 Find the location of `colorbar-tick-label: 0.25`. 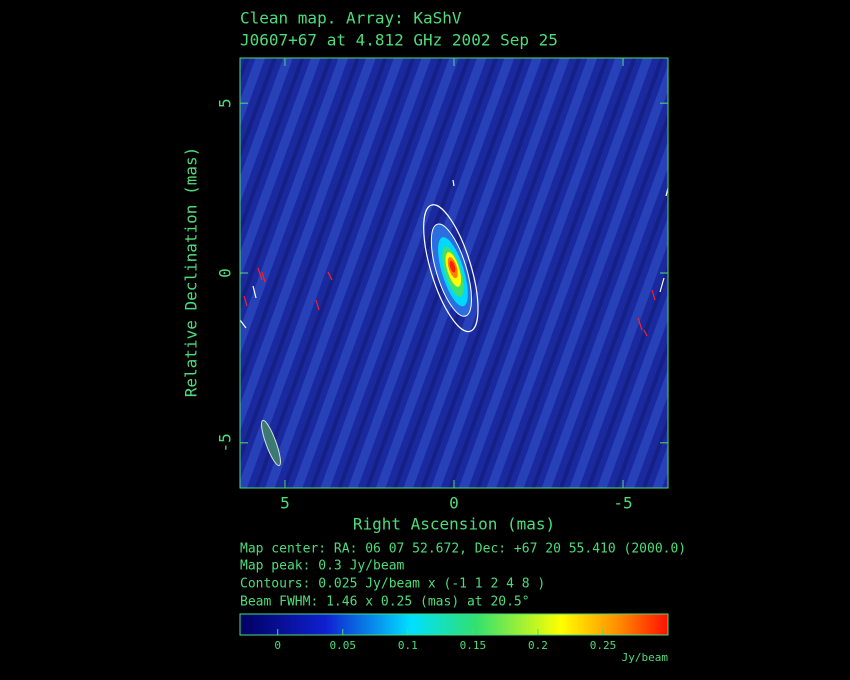

colorbar-tick-label: 0.25 is located at coordinates (603, 645).